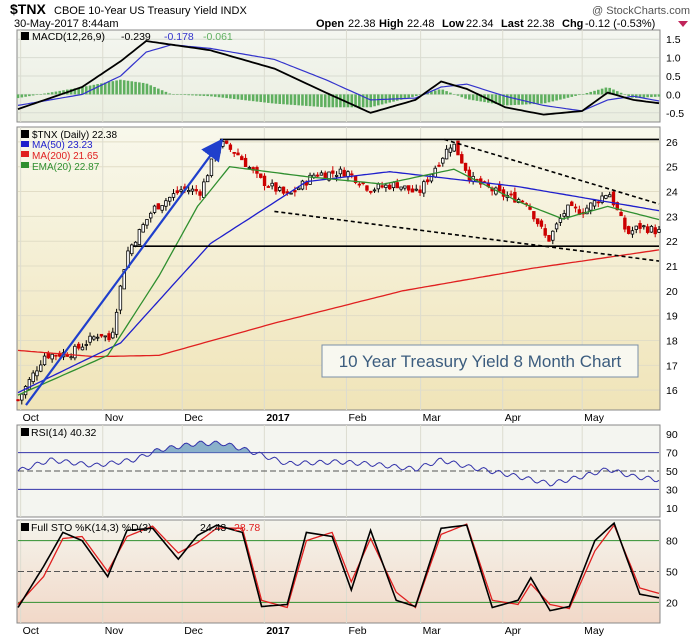 The image size is (700, 639). I want to click on rsi-ytick: 50, so click(672, 472).